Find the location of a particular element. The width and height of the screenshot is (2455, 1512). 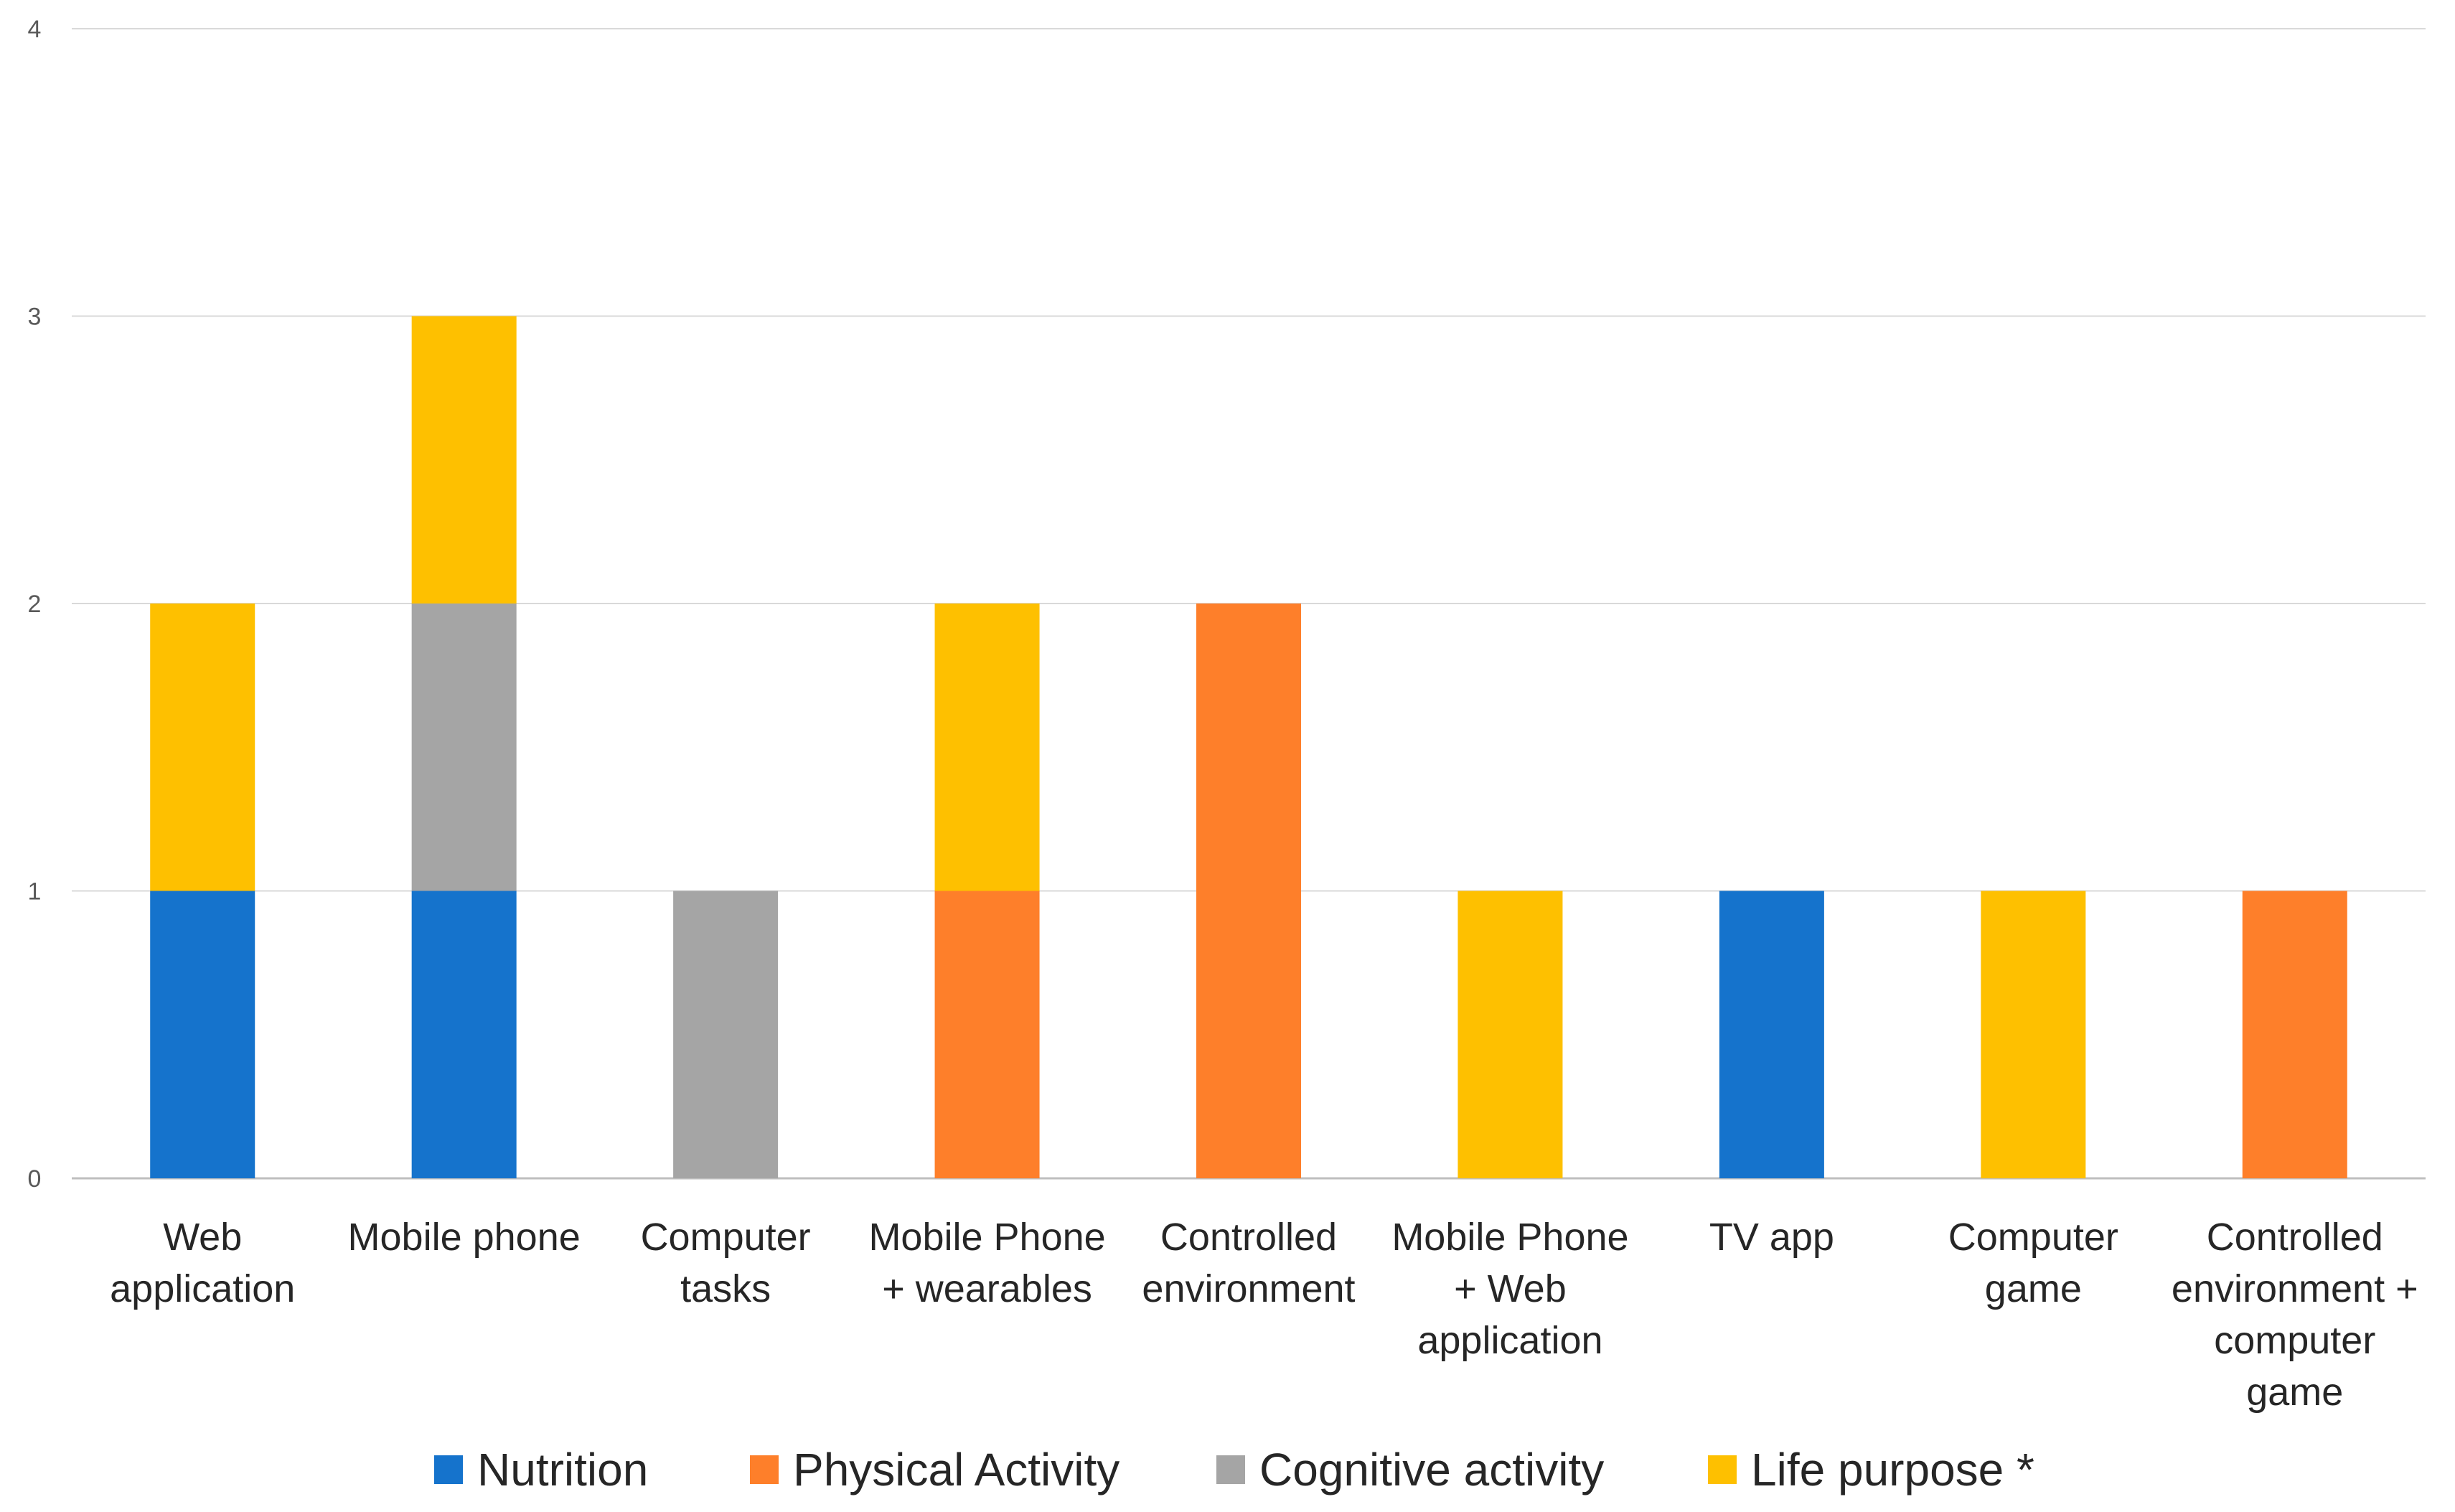

legend-item: Cognitive activity is located at coordinates (1410, 1470).